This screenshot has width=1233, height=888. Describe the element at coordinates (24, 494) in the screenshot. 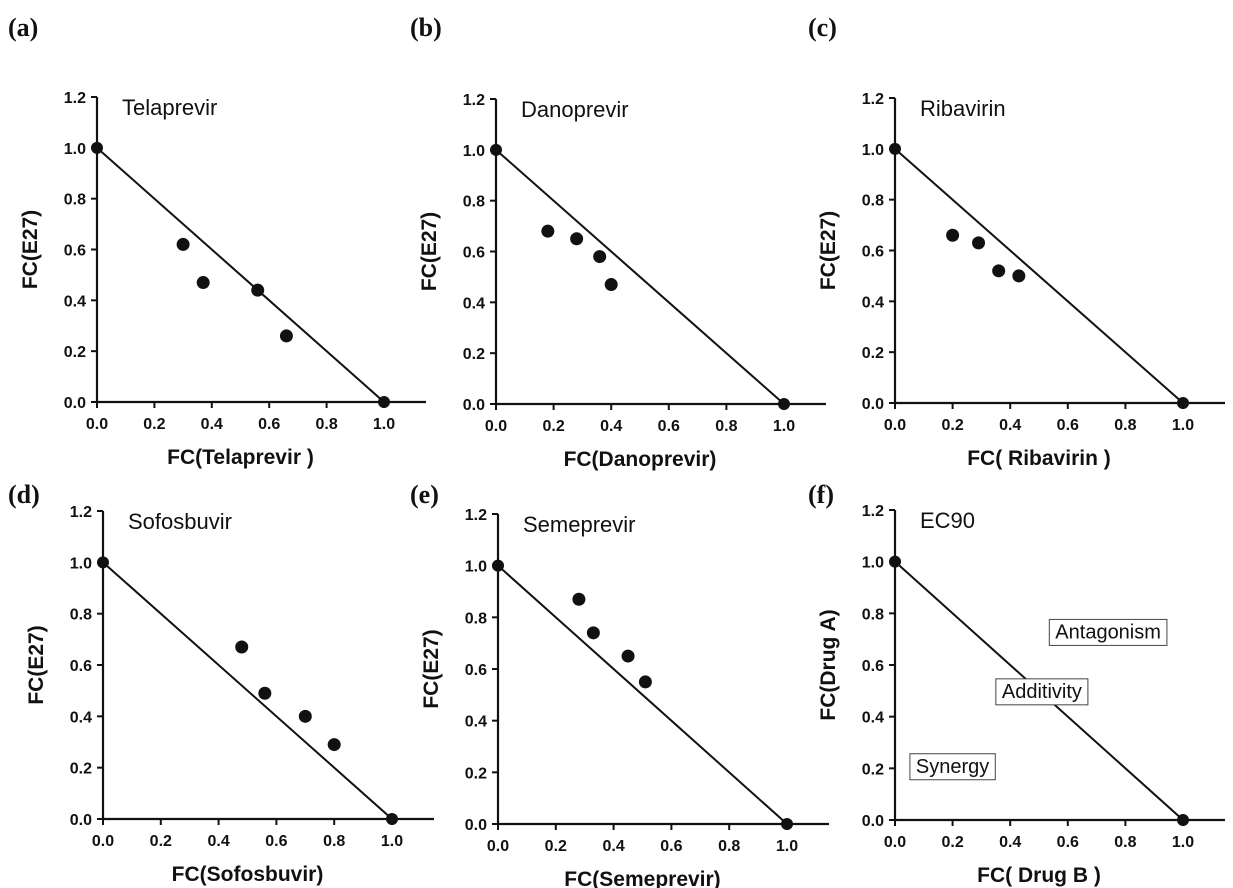

I see `panel-letter: (d)` at that location.